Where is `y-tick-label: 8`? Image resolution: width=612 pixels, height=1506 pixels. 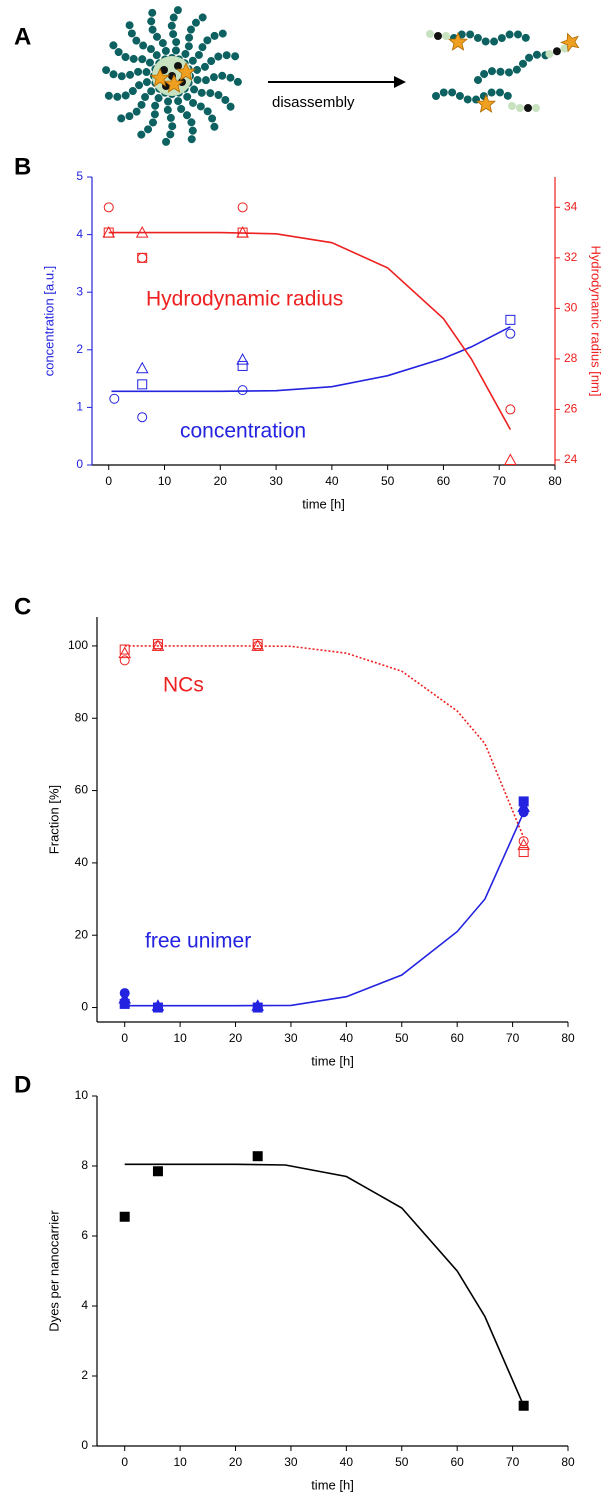
y-tick-label: 8 is located at coordinates (84, 1165).